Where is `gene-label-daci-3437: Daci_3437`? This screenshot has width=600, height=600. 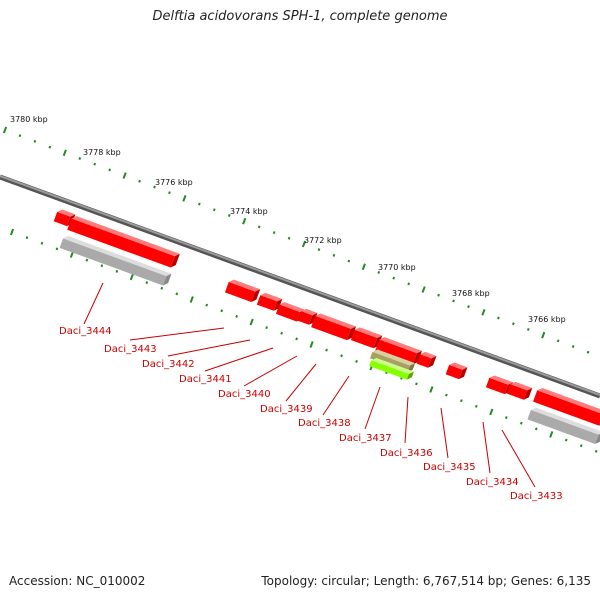
gene-label-daci-3437: Daci_3437 is located at coordinates (365, 438).